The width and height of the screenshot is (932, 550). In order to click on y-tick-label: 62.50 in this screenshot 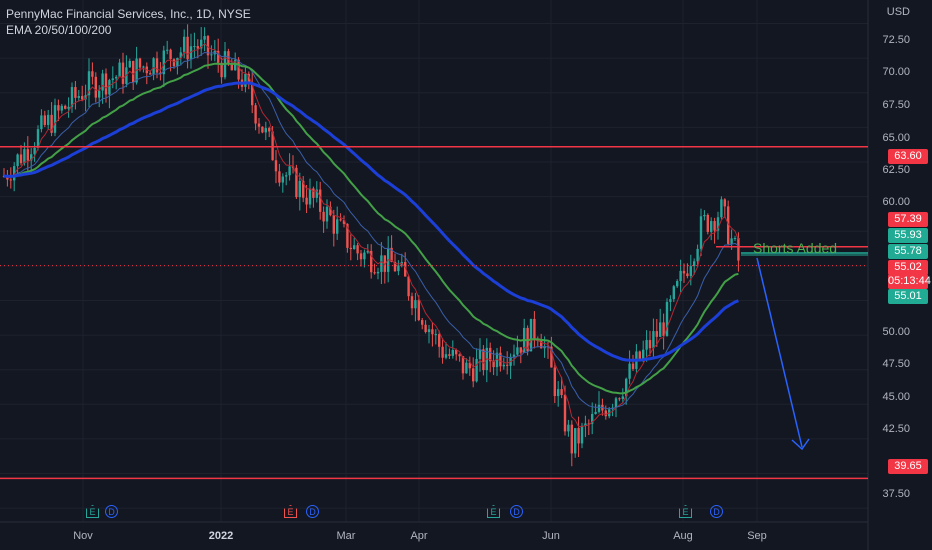, I will do `click(896, 170)`.